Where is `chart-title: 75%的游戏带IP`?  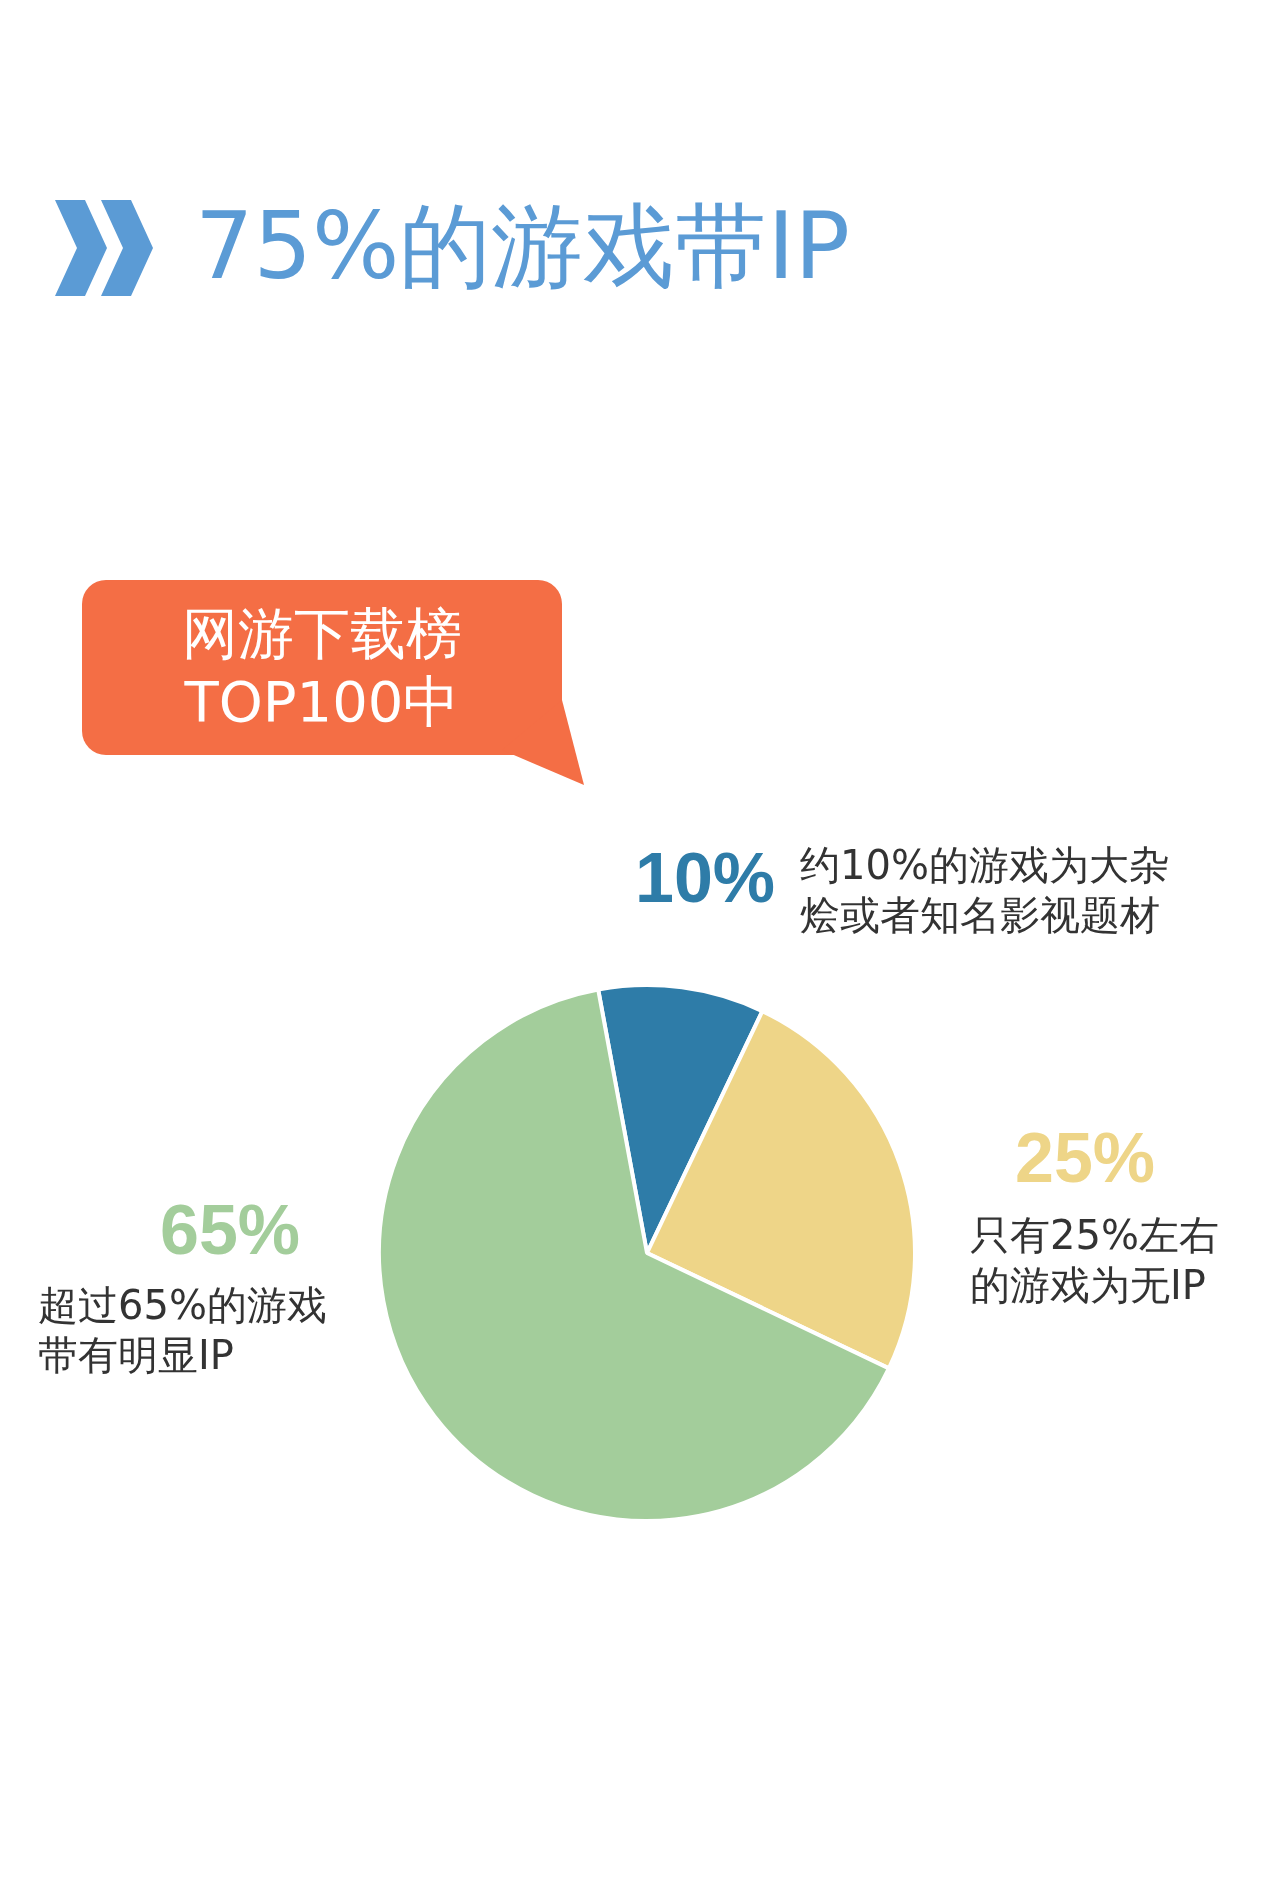
chart-title: 75%的游戏带IP is located at coordinates (523, 247).